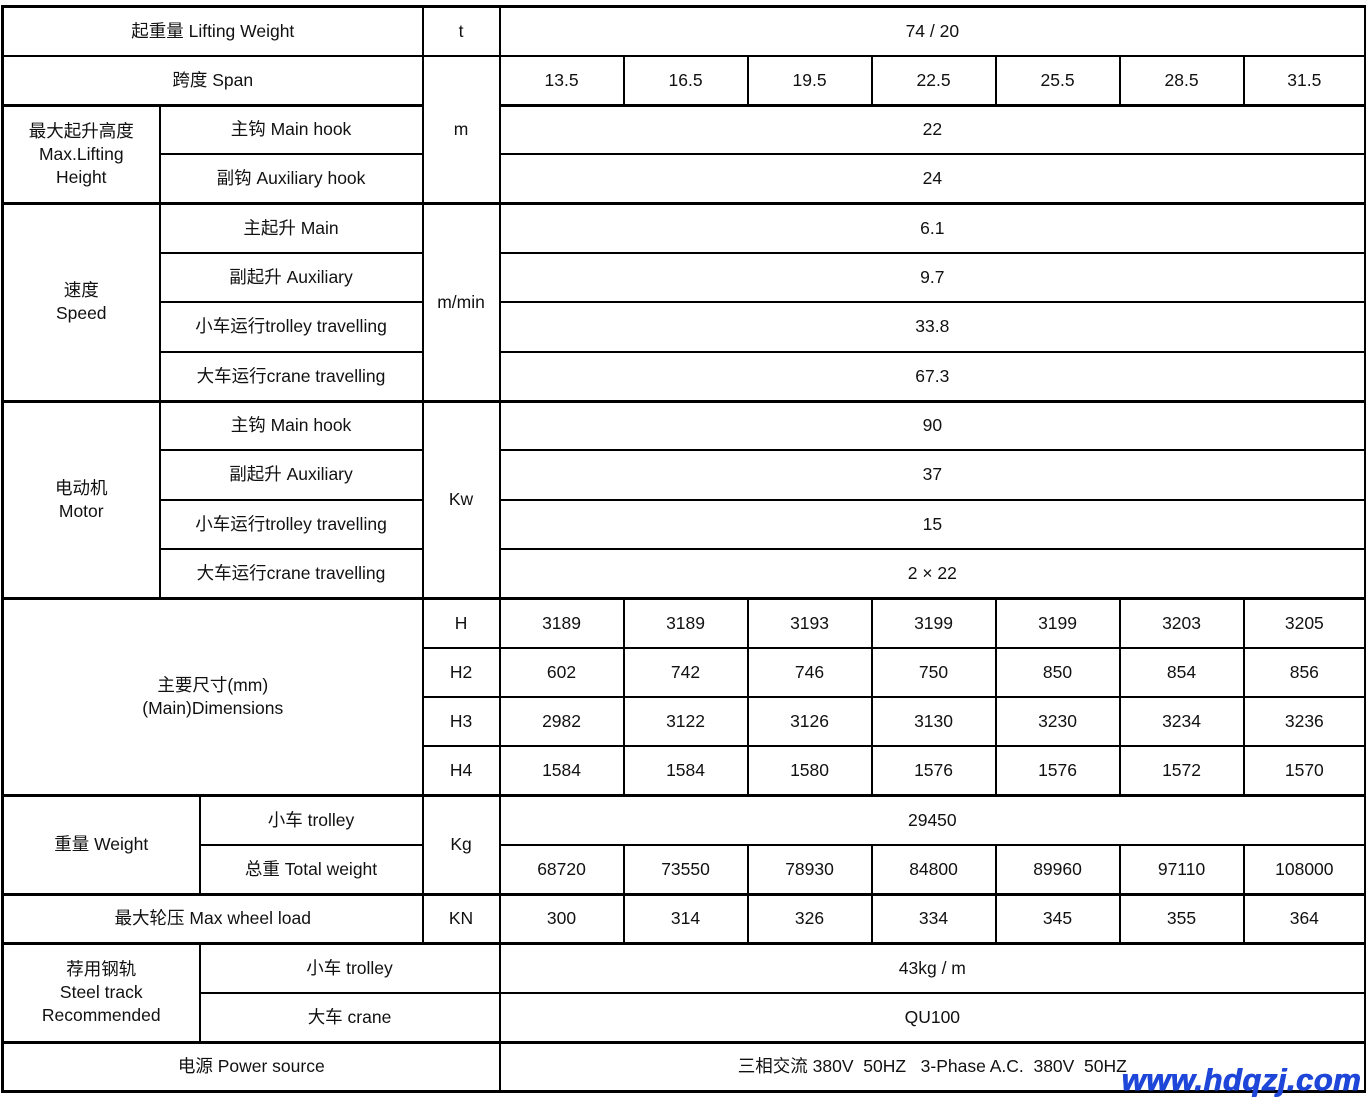 Image resolution: width=1366 pixels, height=1099 pixels. I want to click on motor-unit: Kw, so click(461, 499).